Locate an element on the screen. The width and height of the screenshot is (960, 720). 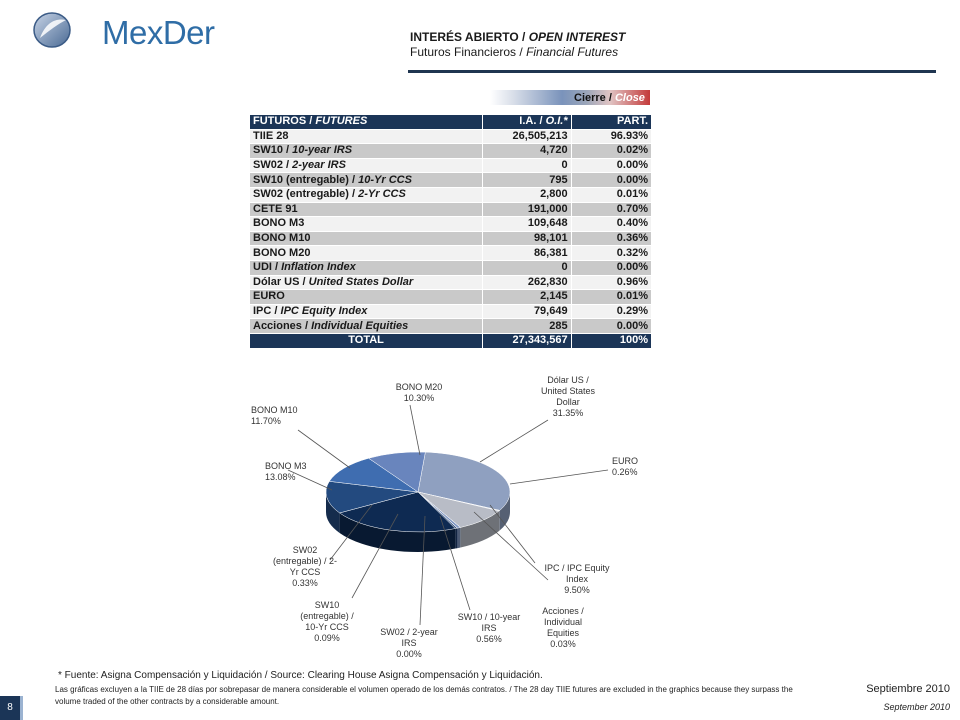
row-oi: 86,381 is located at coordinates (527, 253).